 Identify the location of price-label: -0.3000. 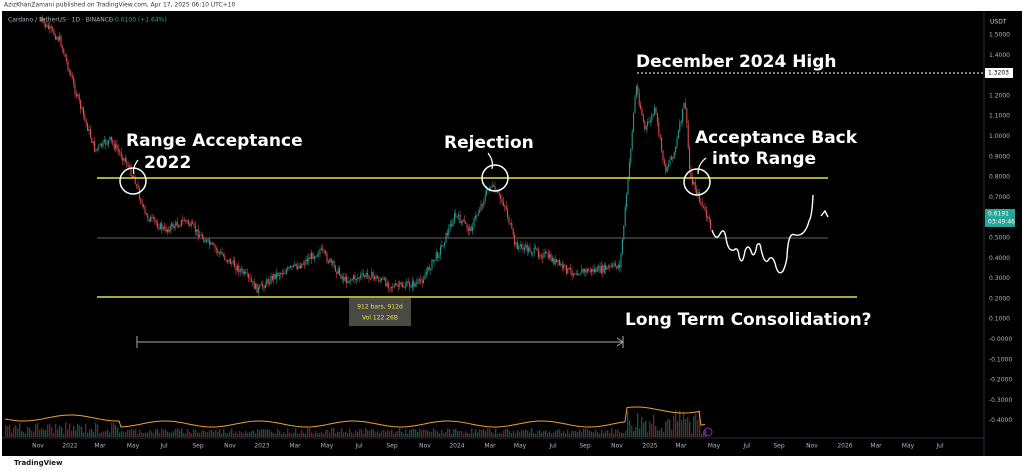
(1000, 400).